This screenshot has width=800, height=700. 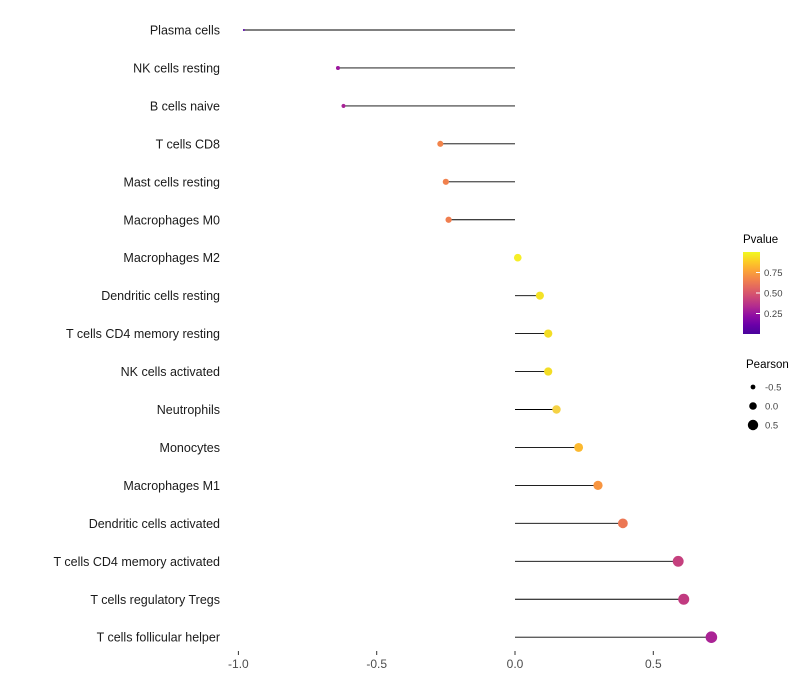 What do you see at coordinates (515, 664) in the screenshot?
I see `x-tick-label: 0.0` at bounding box center [515, 664].